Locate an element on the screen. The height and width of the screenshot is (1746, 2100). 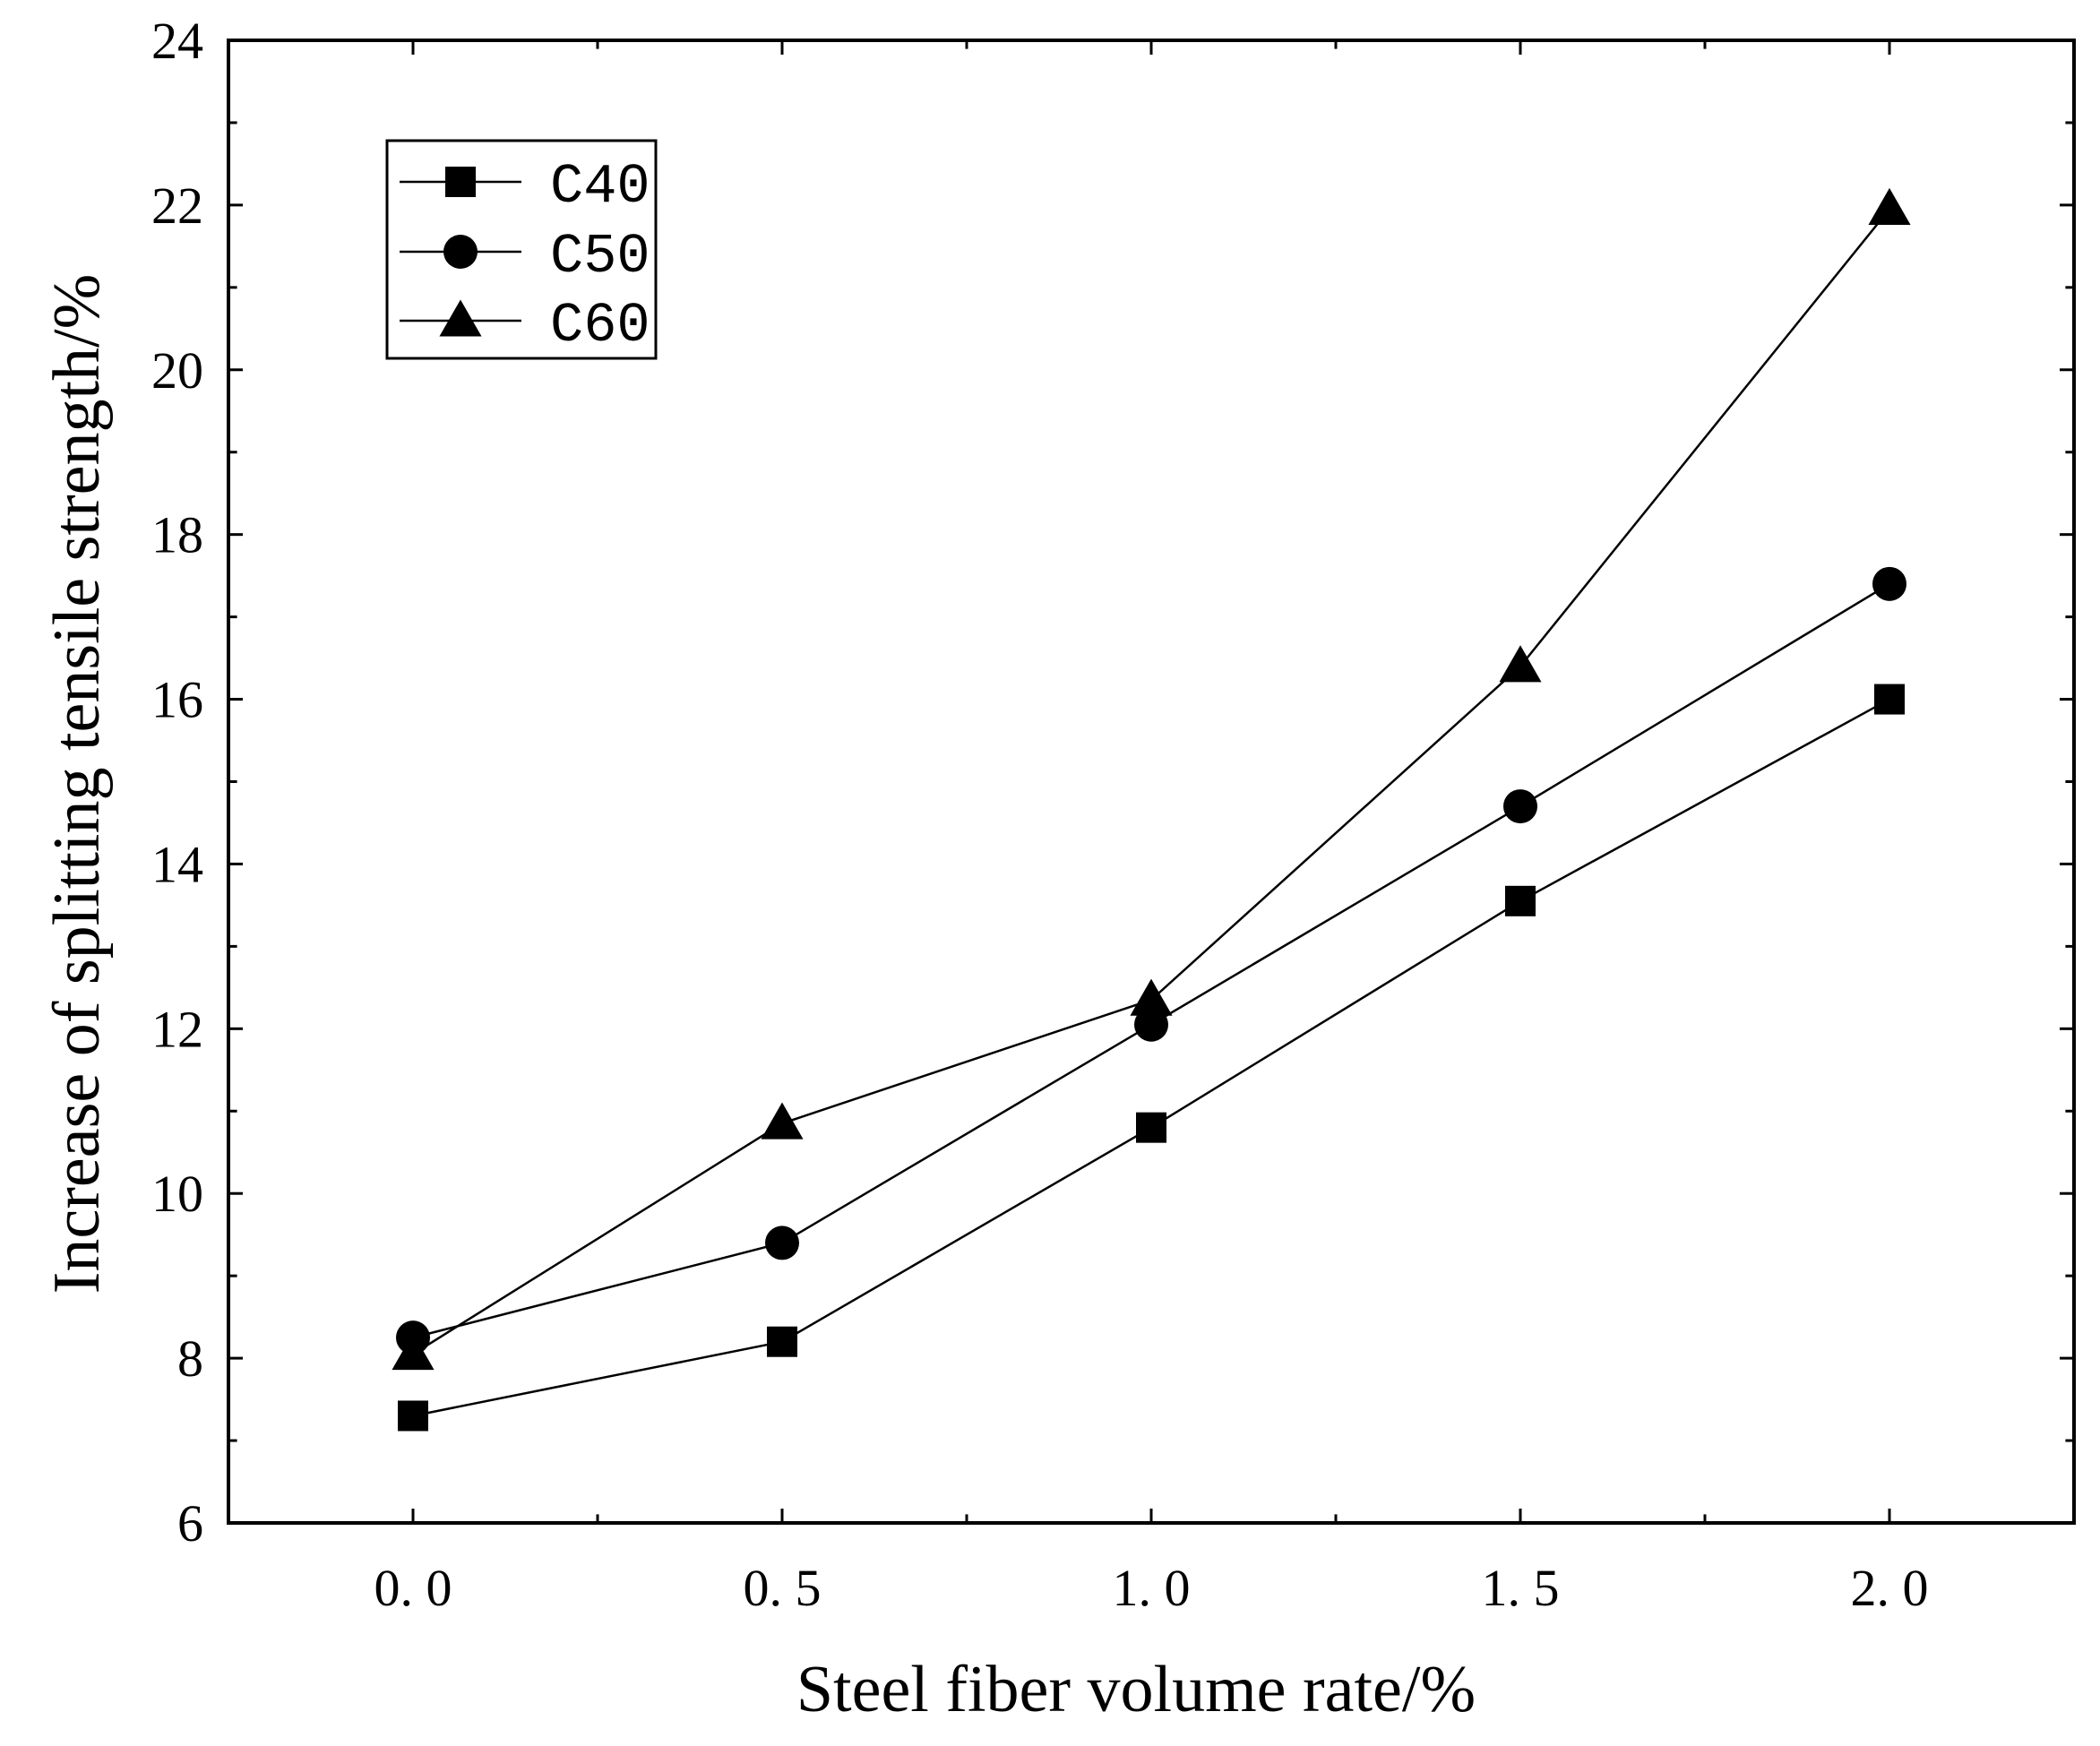
y-tick-label: 24 is located at coordinates (177, 41).